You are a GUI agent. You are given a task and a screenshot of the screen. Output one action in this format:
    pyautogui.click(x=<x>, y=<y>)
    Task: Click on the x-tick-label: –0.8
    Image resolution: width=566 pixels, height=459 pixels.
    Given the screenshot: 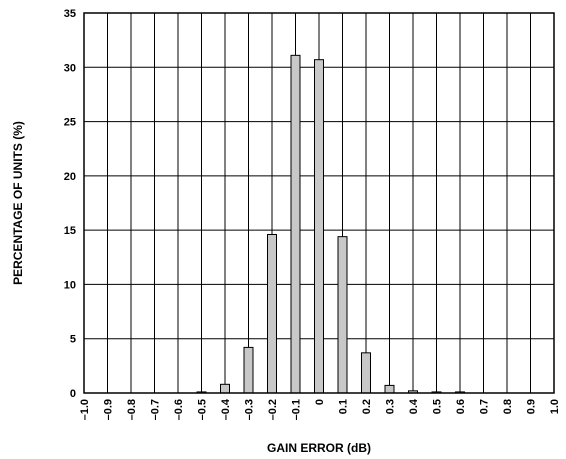 What is the action you would take?
    pyautogui.click(x=132, y=409)
    